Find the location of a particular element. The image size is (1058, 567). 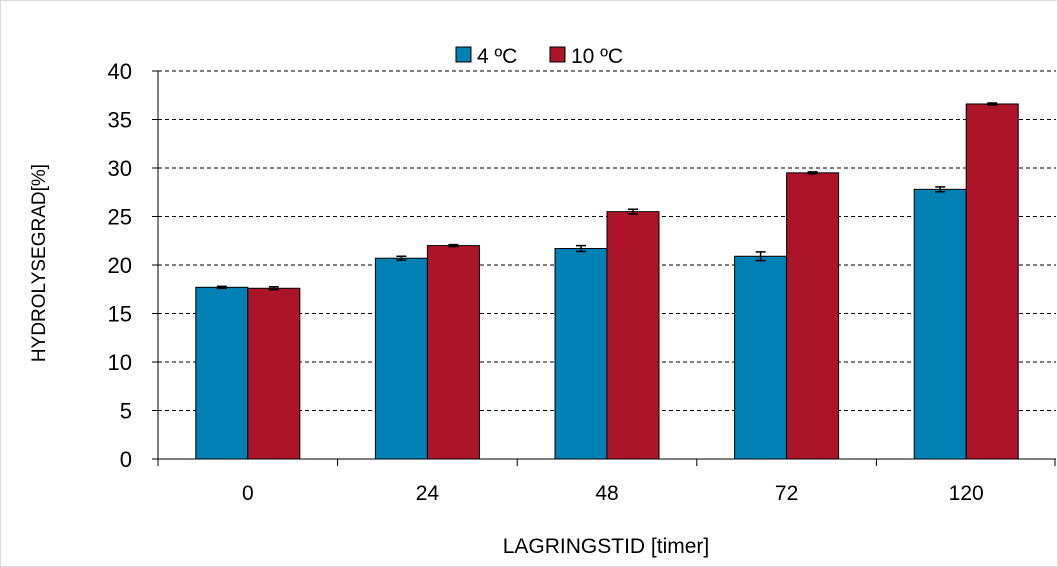

x-tick-label: 120 is located at coordinates (966, 493).